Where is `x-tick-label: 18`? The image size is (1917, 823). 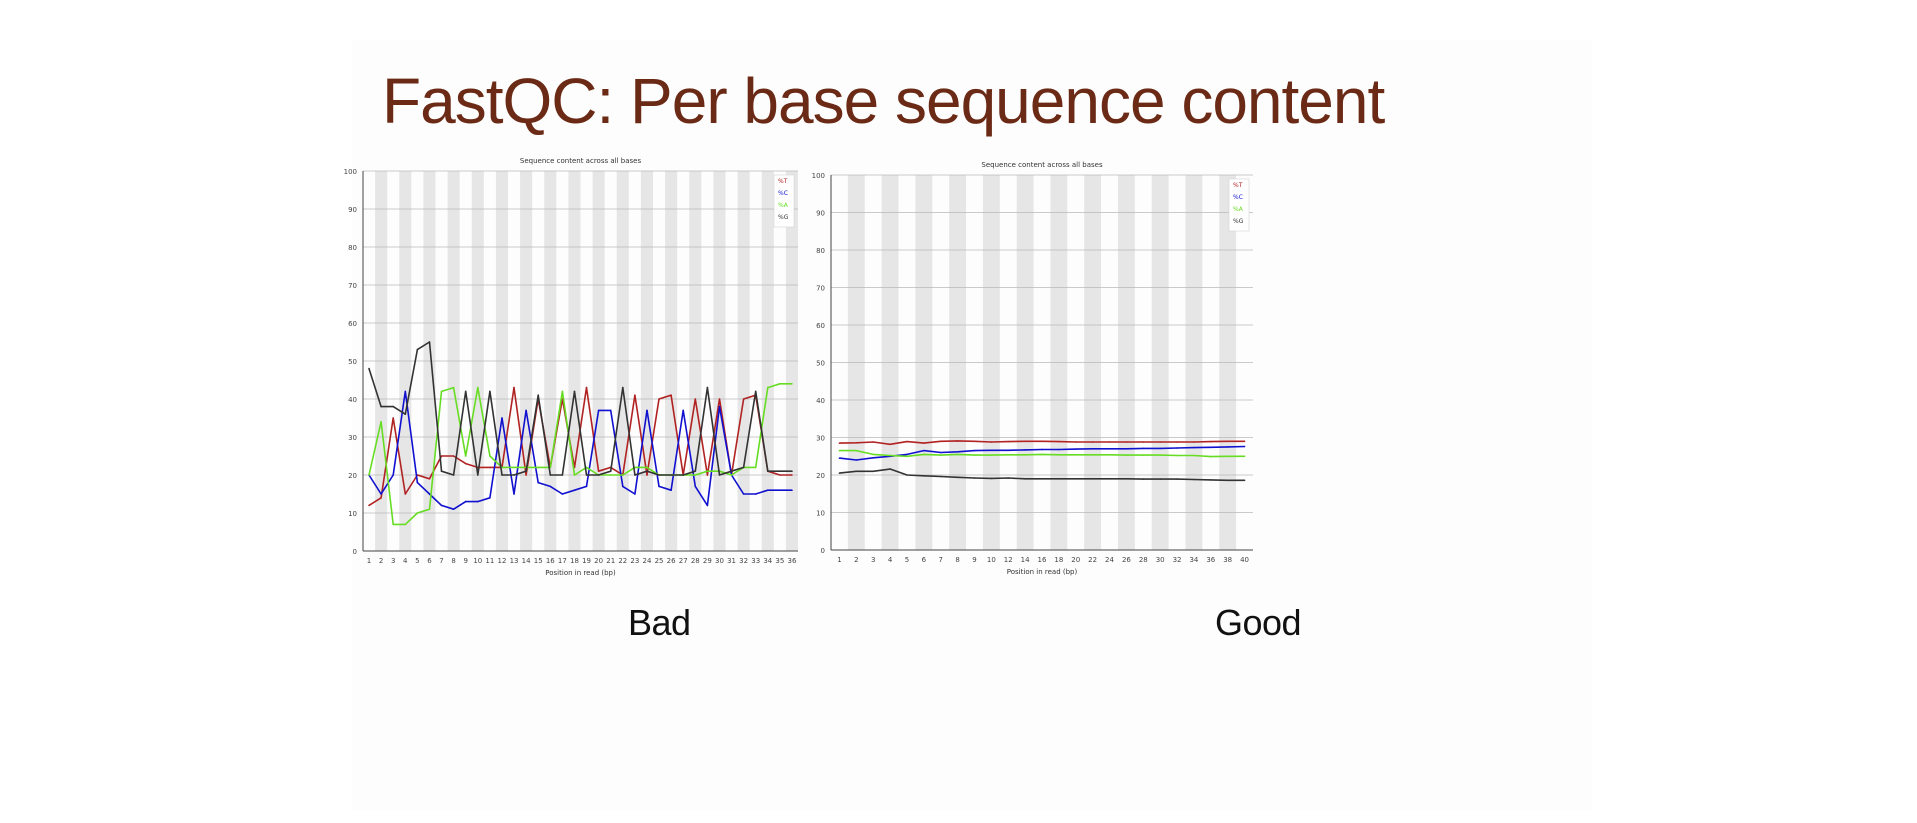 x-tick-label: 18 is located at coordinates (574, 561).